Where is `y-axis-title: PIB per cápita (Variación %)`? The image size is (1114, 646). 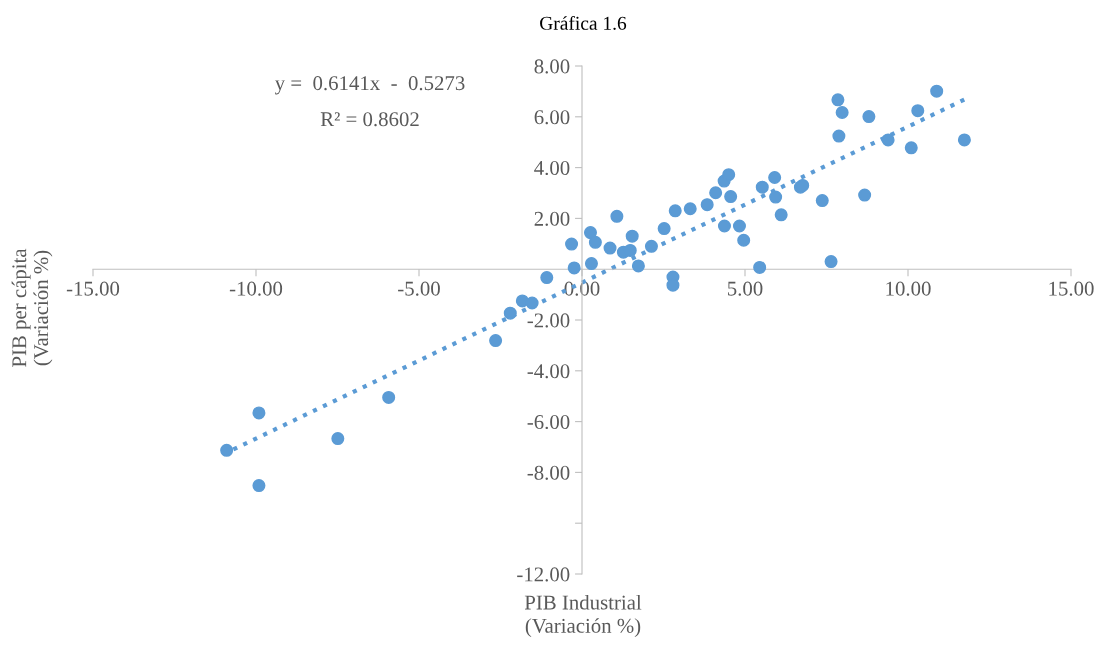 y-axis-title: PIB per cápita (Variación %) is located at coordinates (32, 307).